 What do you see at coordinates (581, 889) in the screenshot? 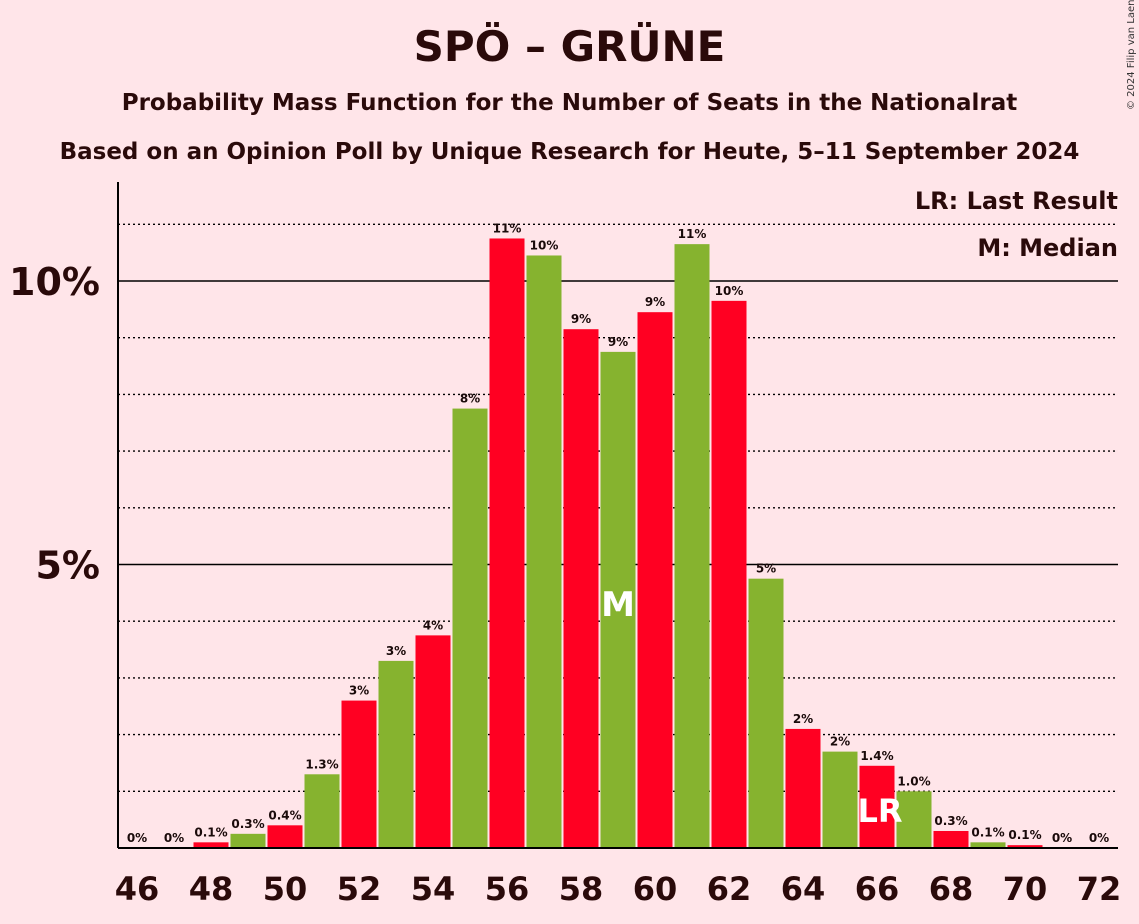
I see `x-tick-label: 58` at bounding box center [581, 889].